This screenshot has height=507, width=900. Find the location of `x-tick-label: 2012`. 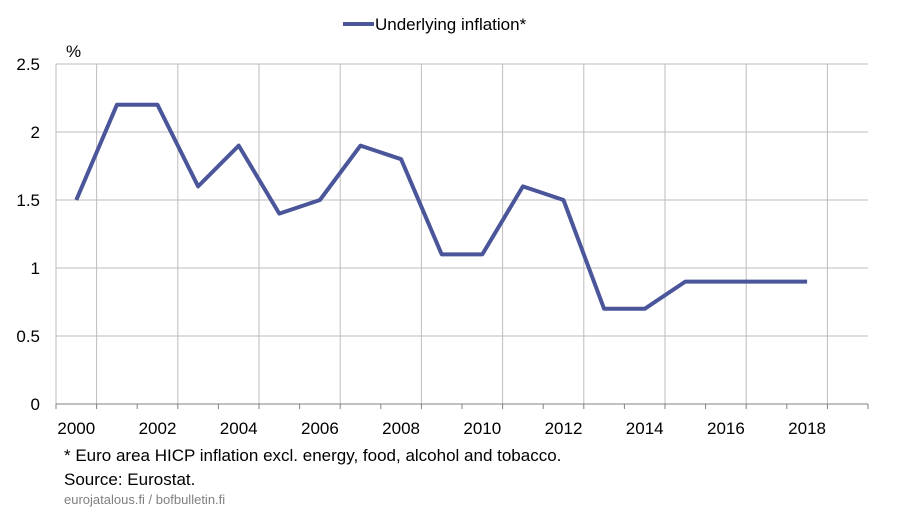

x-tick-label: 2012 is located at coordinates (564, 428).